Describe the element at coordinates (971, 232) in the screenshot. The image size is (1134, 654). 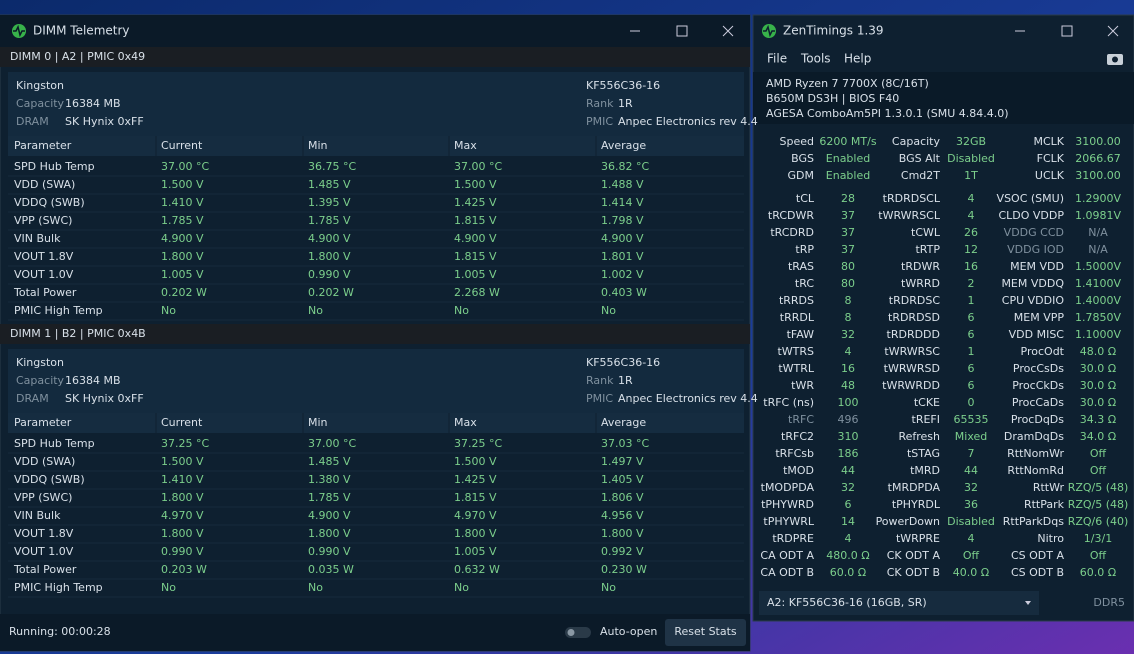
I see `timing-value: 26` at that location.